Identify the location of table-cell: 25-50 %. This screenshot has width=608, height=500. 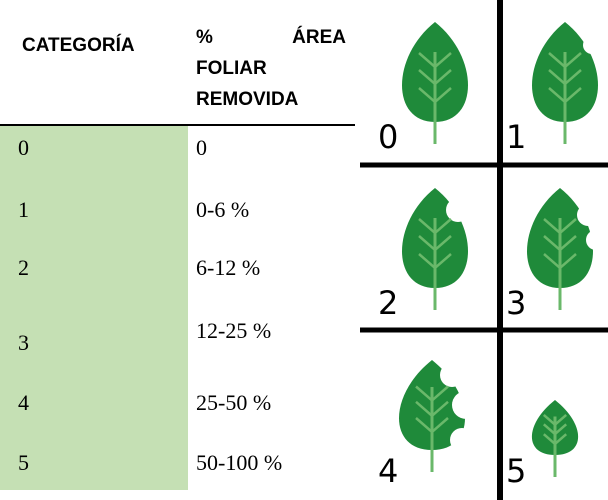
(234, 402).